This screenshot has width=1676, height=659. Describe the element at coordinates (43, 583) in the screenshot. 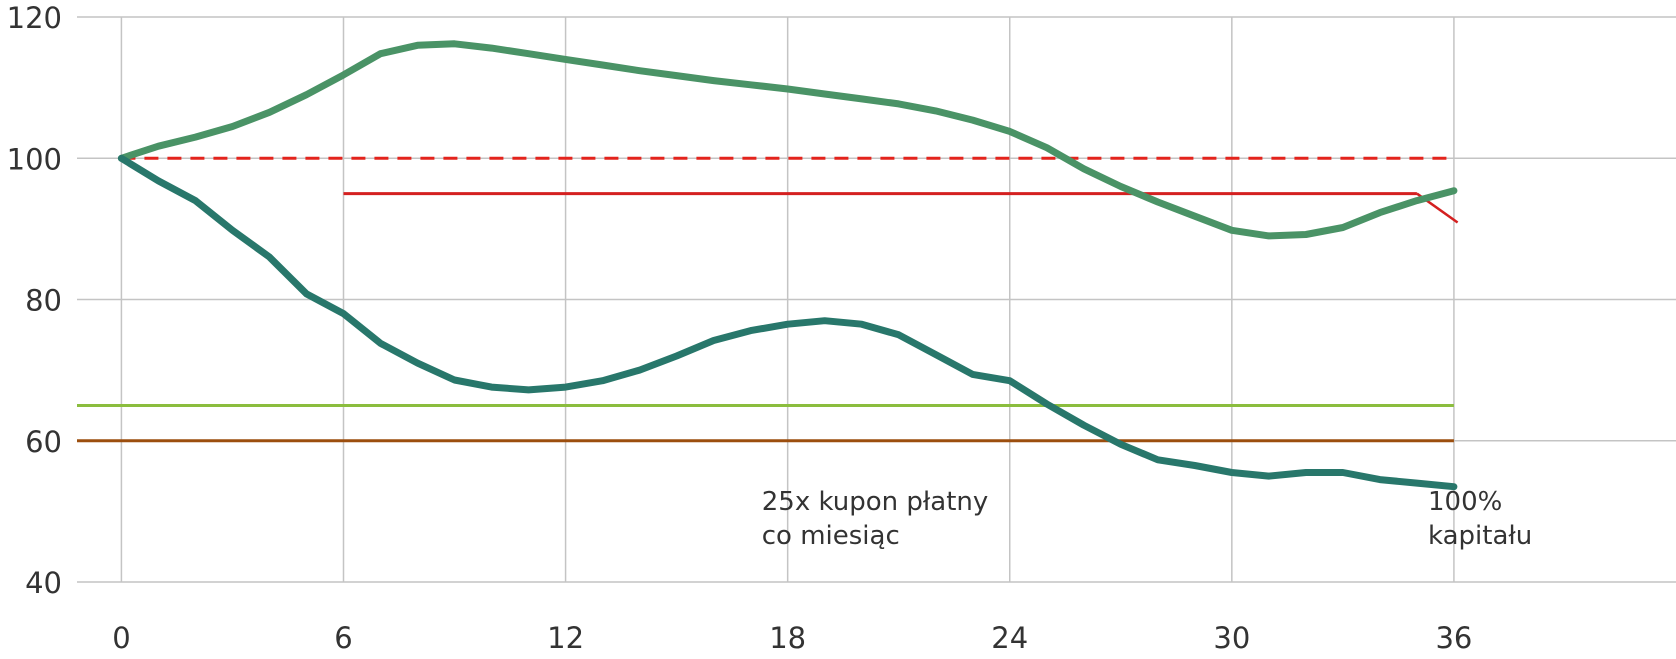

I see `y-tick-label: 40` at that location.